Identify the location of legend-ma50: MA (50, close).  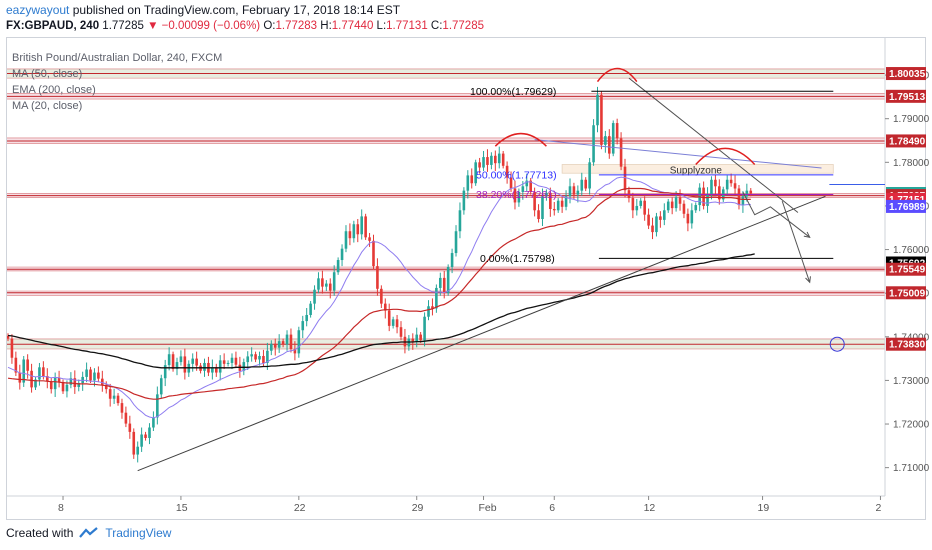
(47, 74).